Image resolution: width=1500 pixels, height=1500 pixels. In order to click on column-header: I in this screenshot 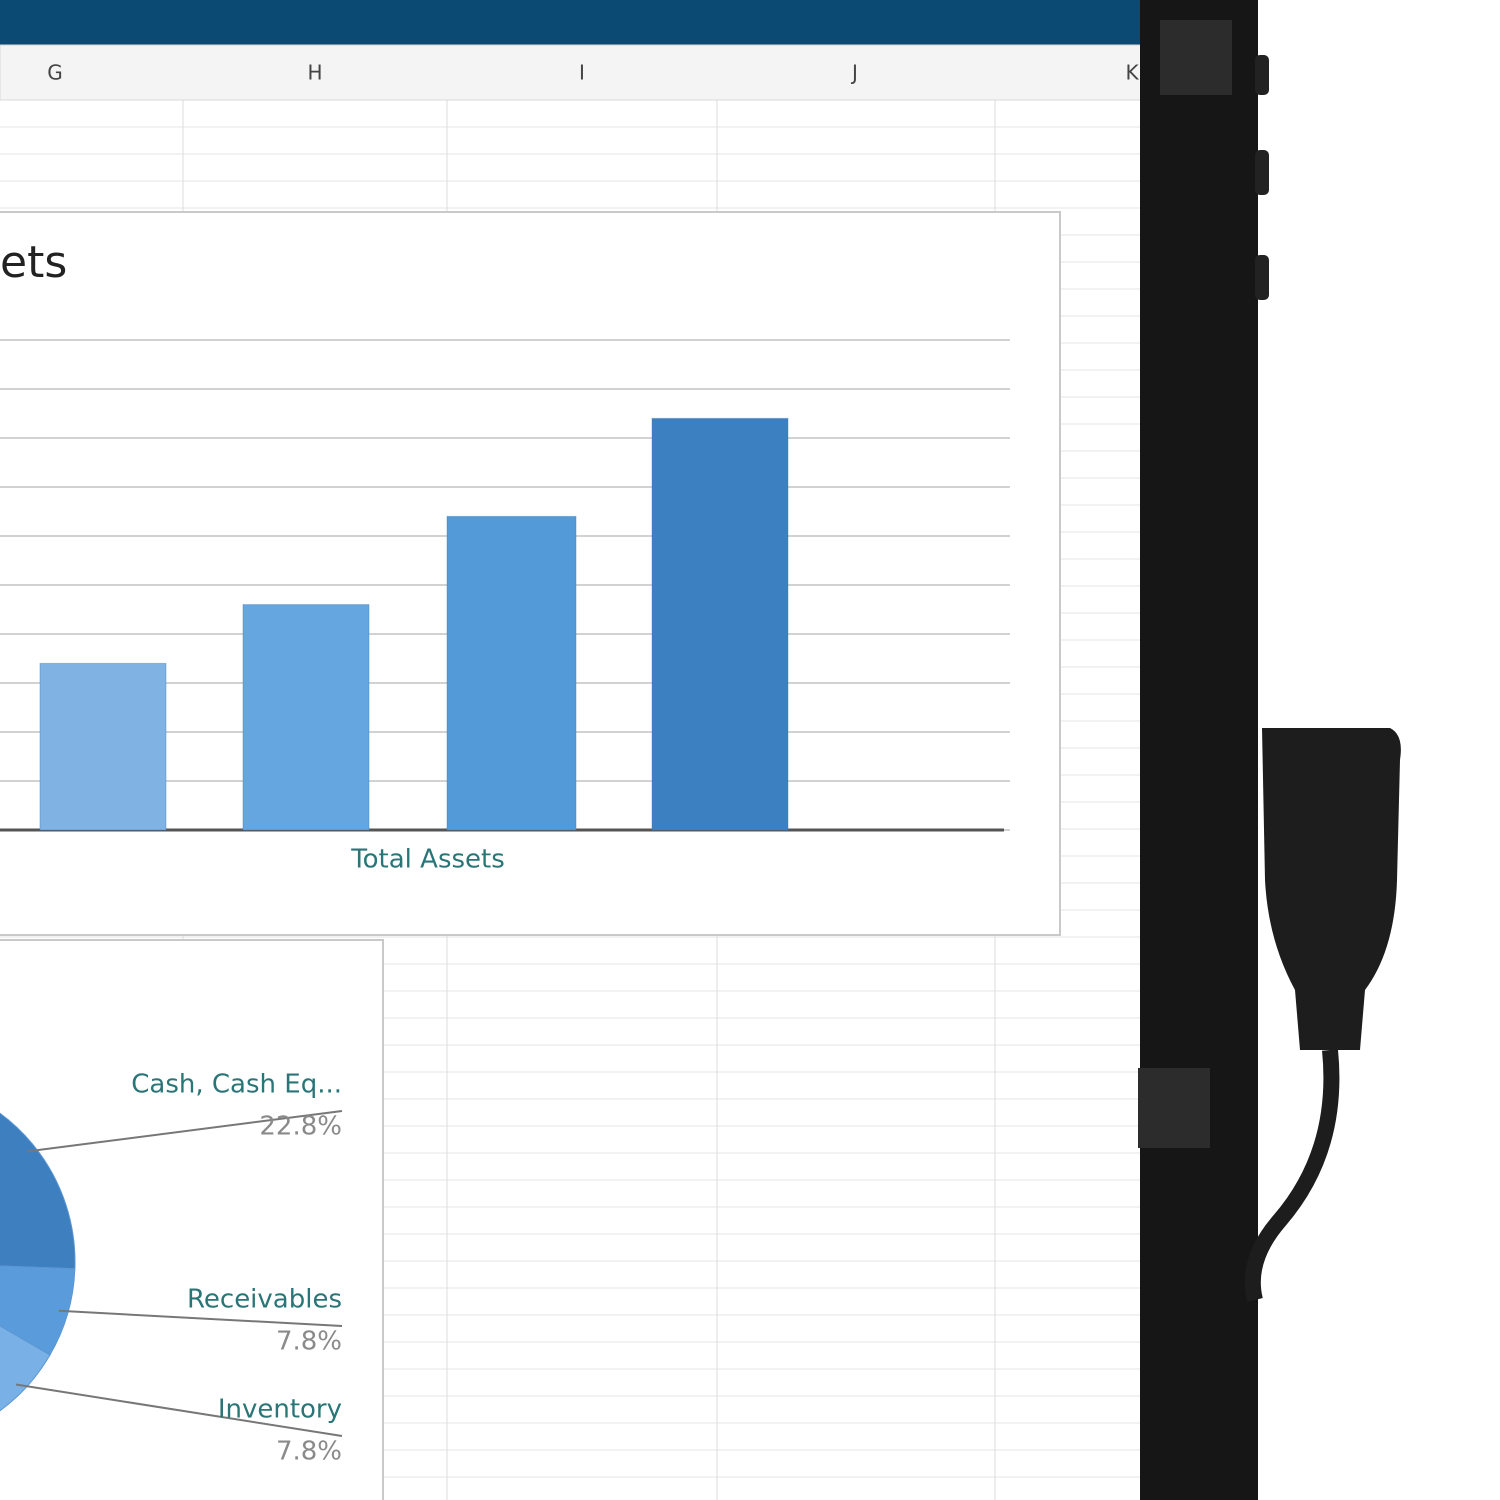, I will do `click(582, 73)`.